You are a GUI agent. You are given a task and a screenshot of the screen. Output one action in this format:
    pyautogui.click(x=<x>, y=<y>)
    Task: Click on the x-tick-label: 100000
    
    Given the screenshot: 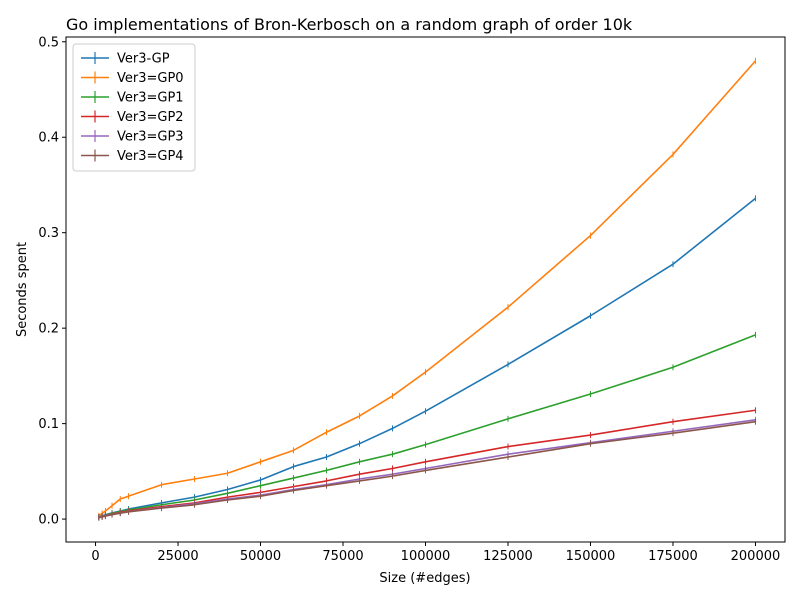 What is the action you would take?
    pyautogui.click(x=426, y=556)
    